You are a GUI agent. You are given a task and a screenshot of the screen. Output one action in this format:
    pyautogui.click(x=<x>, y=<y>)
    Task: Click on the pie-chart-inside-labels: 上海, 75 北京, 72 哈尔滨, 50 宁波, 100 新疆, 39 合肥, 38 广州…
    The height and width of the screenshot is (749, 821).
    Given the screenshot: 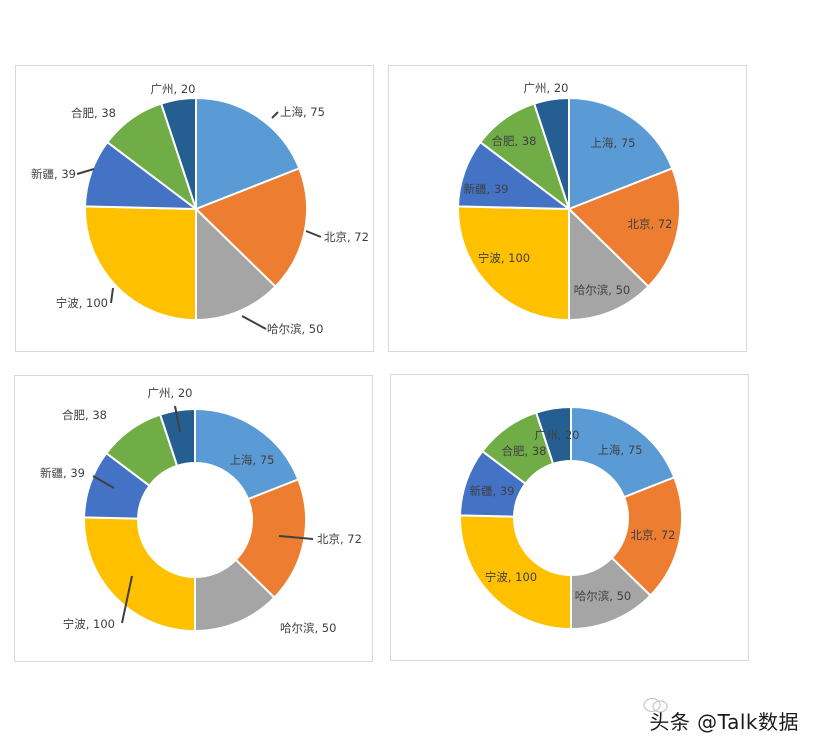 What is the action you would take?
    pyautogui.click(x=569, y=201)
    